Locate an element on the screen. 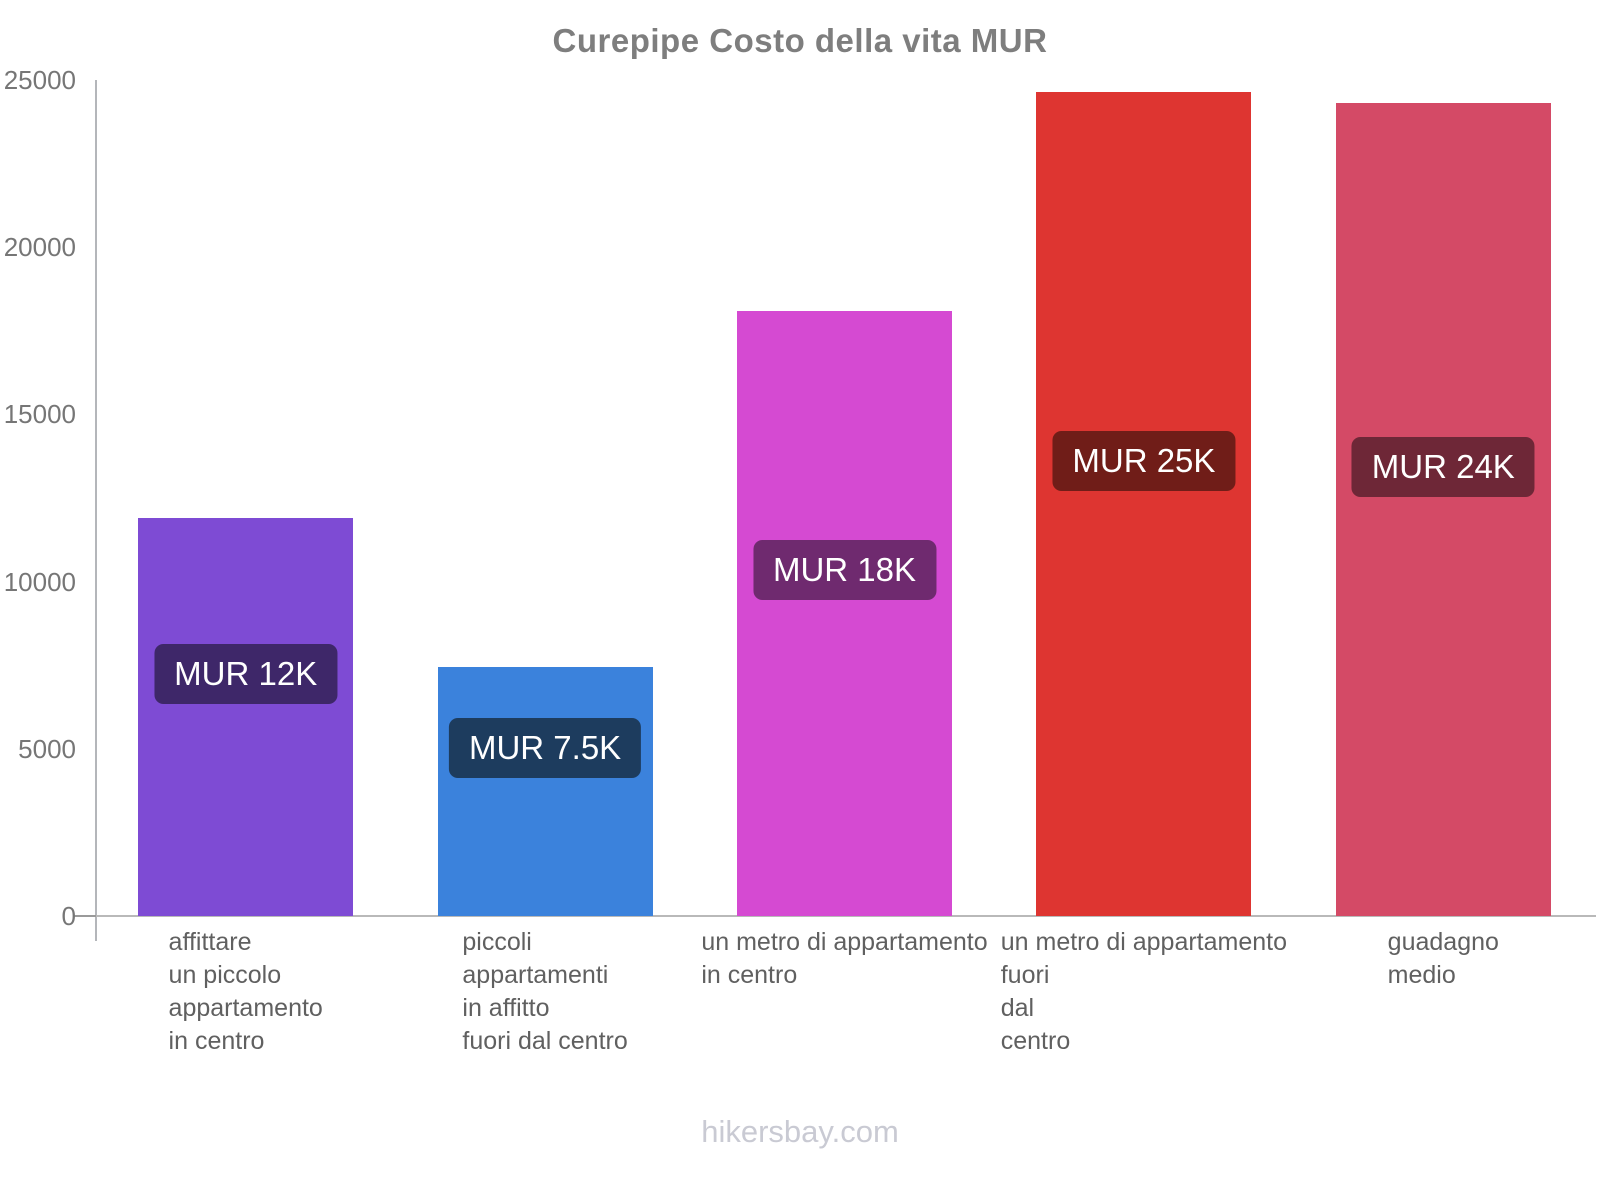  chart-title: Curepipe Costo della vita MUR is located at coordinates (800, 40).